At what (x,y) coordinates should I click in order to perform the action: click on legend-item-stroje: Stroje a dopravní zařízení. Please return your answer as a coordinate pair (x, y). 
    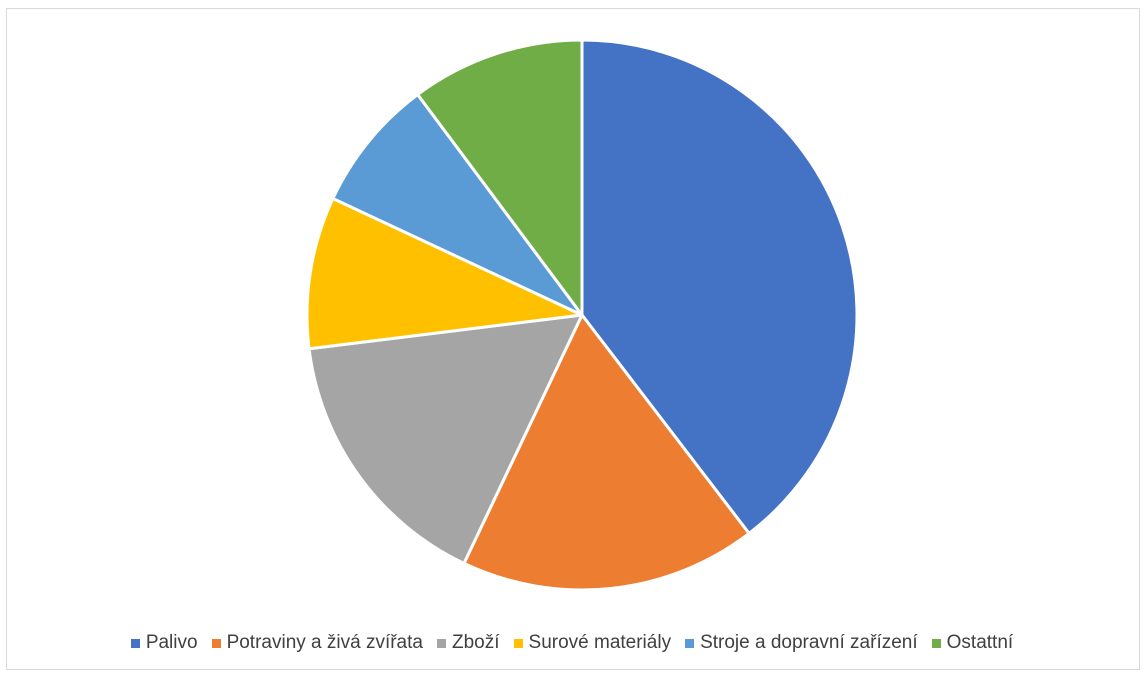
    Looking at the image, I should click on (801, 643).